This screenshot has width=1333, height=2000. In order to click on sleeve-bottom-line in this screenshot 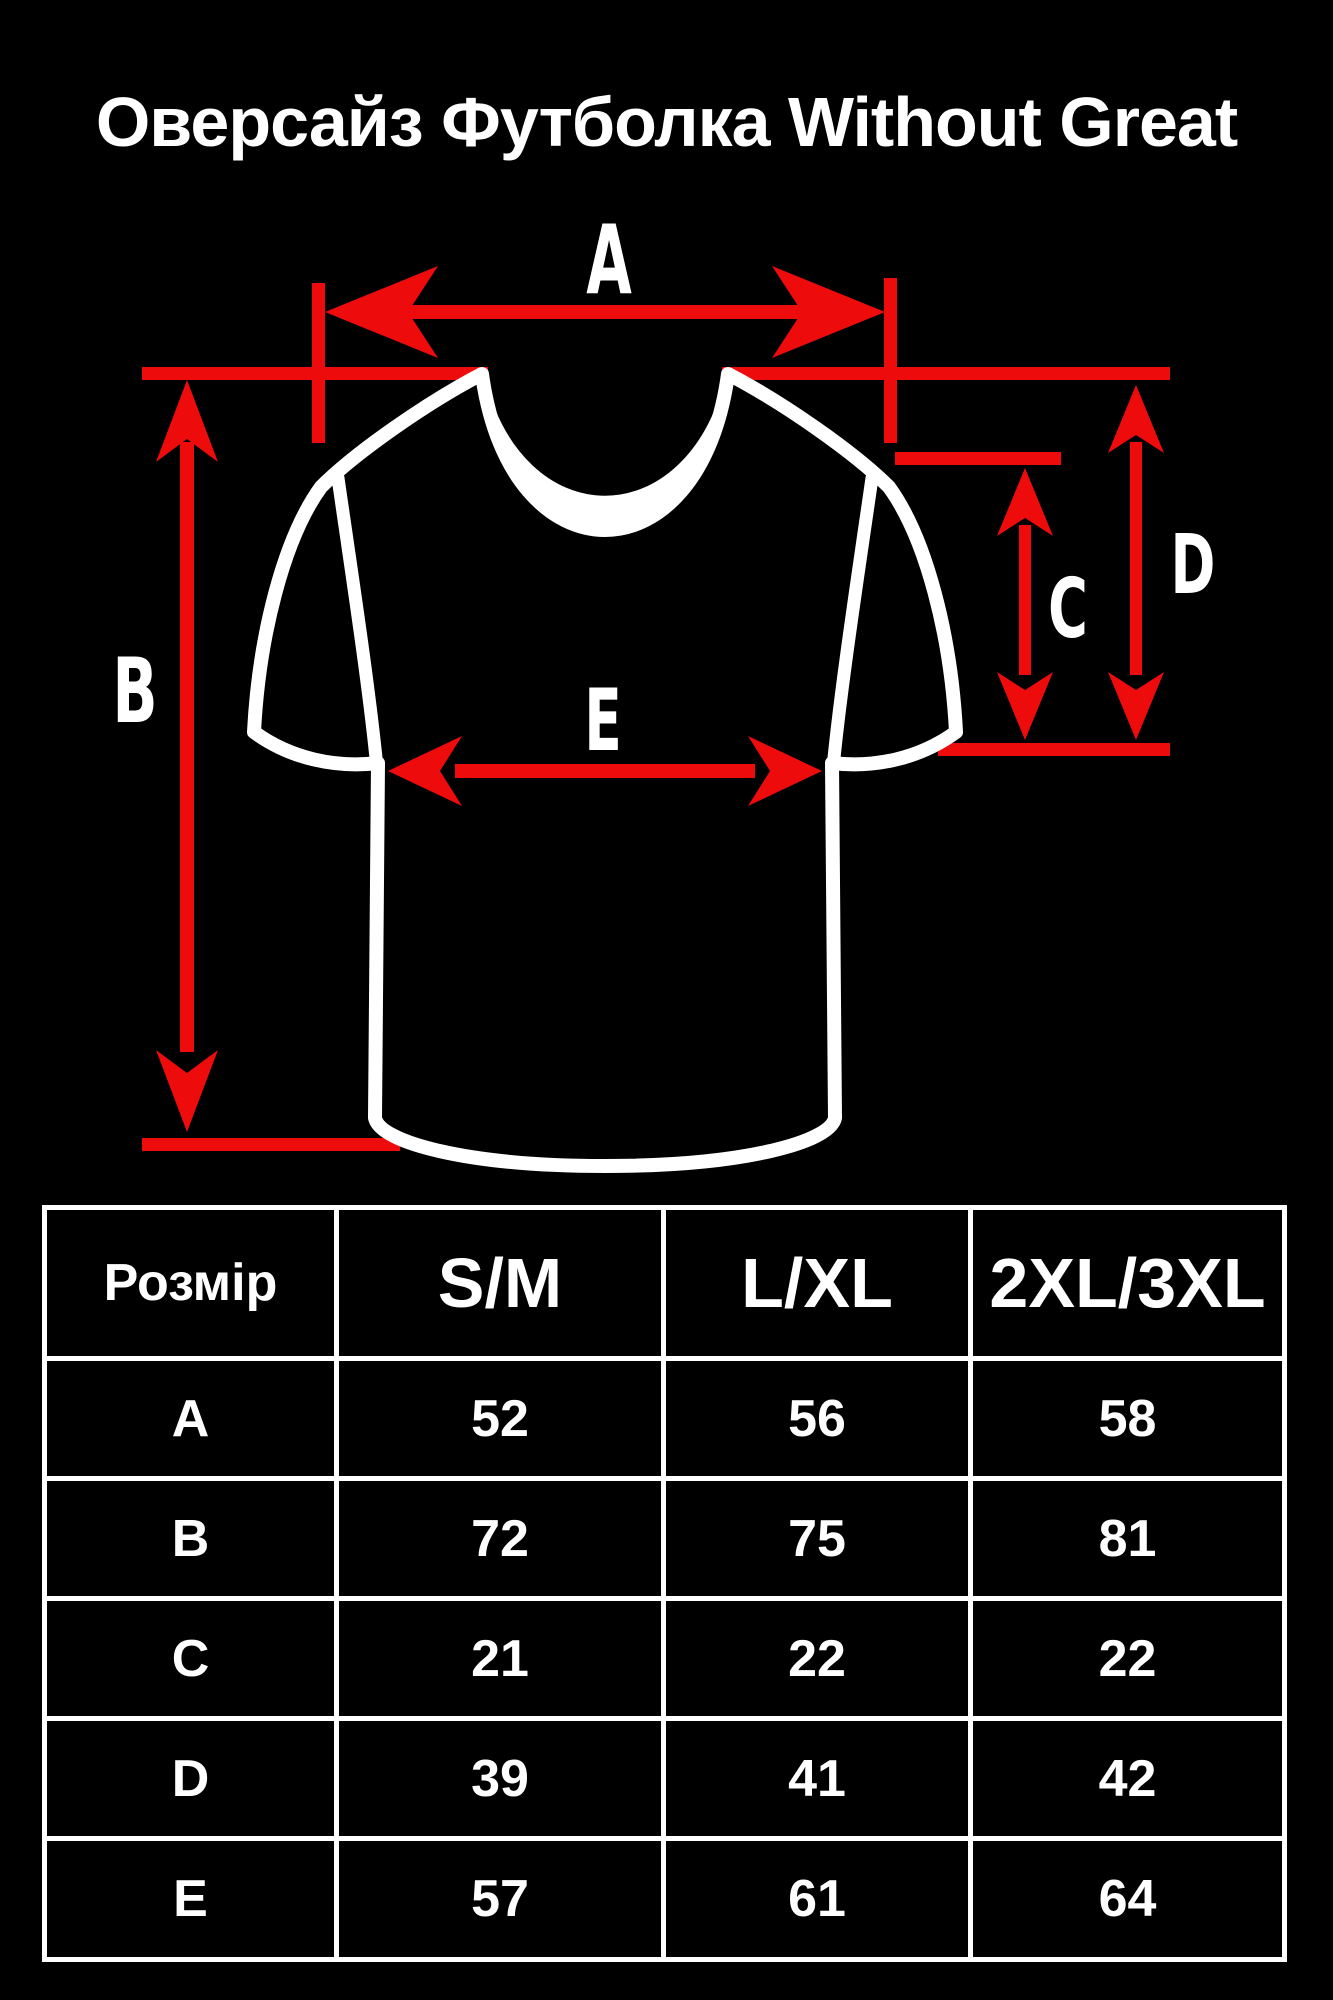, I will do `click(1054, 749)`.